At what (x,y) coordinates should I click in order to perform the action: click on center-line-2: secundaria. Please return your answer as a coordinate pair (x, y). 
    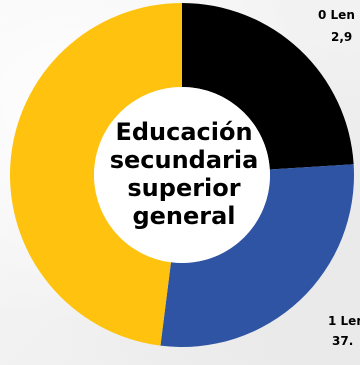
    Looking at the image, I should click on (184, 160).